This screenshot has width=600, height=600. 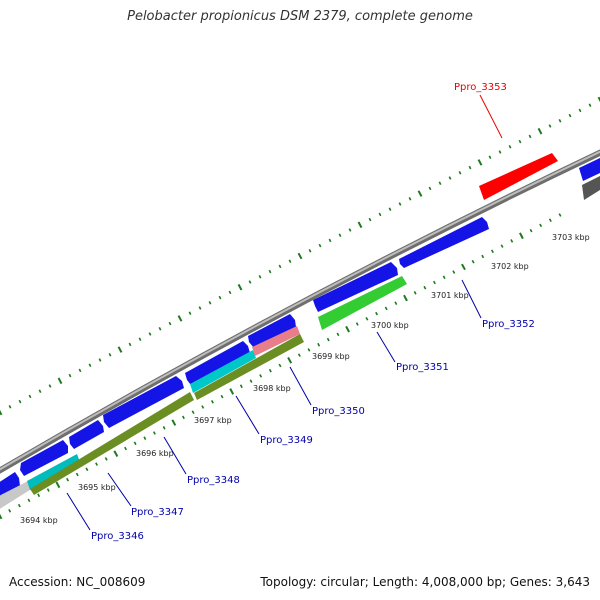 I want to click on gene-label-ppro-3353: Ppro_3353, so click(x=480, y=87).